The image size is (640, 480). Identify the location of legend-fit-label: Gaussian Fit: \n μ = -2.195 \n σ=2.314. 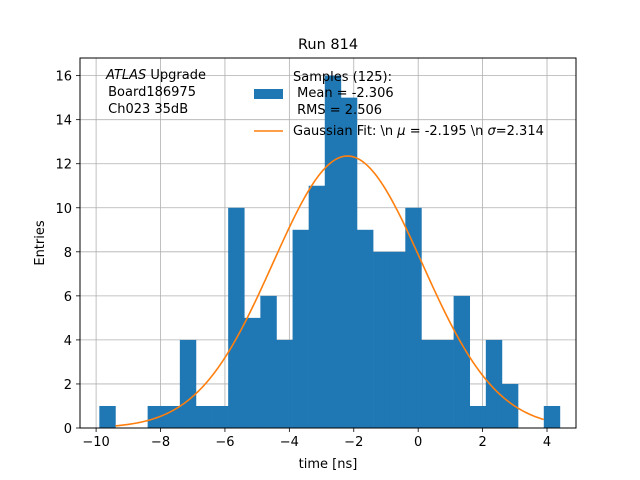
(418, 131).